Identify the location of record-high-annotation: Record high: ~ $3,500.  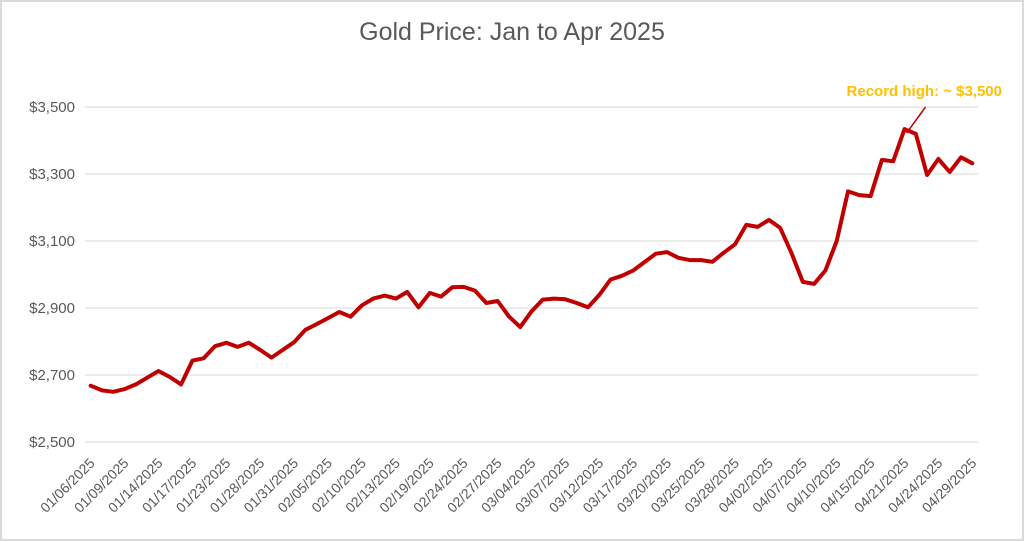
(924, 91).